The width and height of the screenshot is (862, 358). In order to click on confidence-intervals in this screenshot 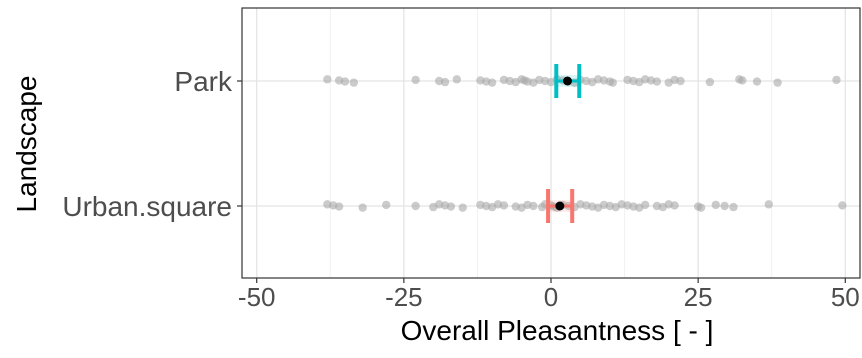, I will do `click(564, 143)`.